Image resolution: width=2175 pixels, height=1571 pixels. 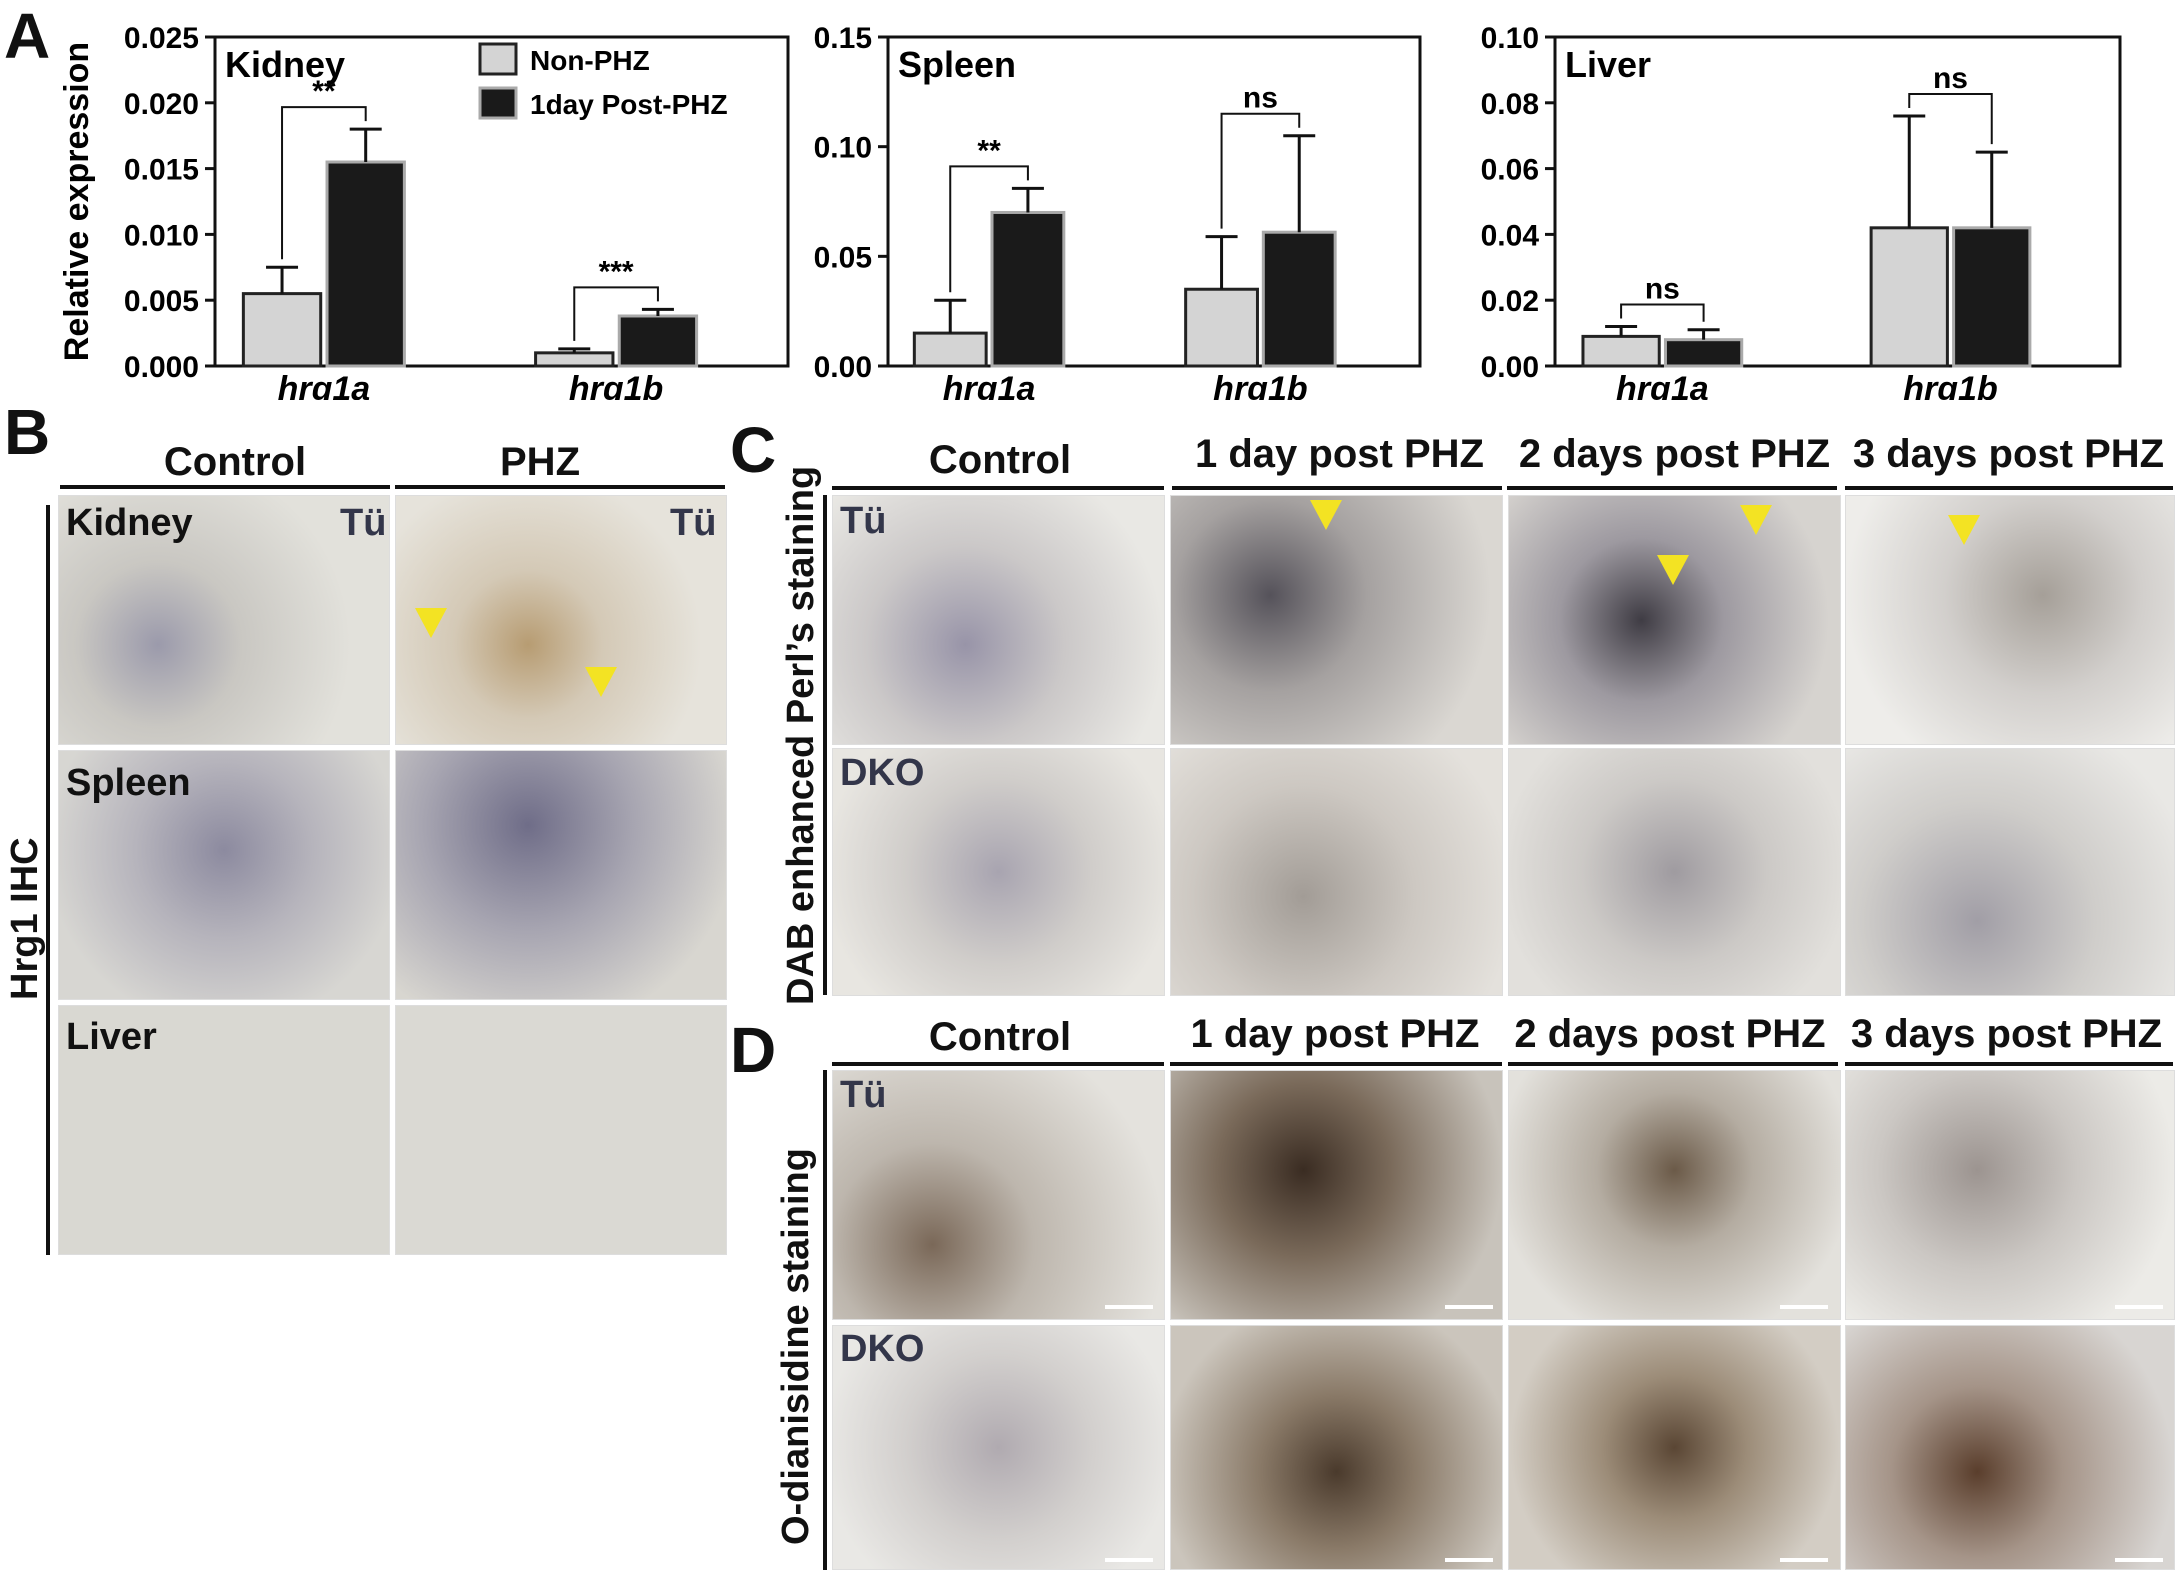 What do you see at coordinates (998, 488) in the screenshot?
I see `c-header-line-control` at bounding box center [998, 488].